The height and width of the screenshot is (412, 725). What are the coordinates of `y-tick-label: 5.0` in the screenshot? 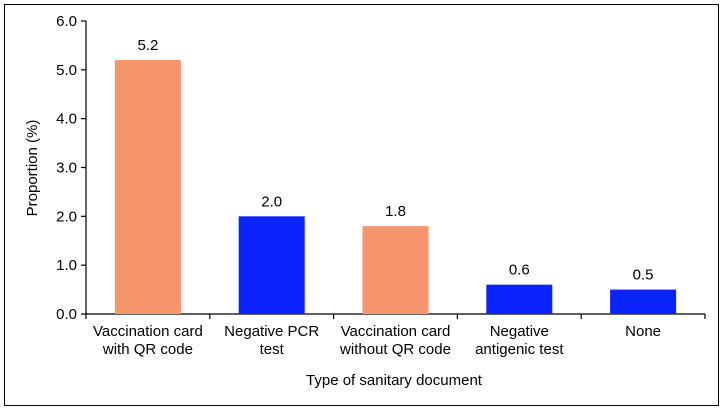 It's located at (66, 70).